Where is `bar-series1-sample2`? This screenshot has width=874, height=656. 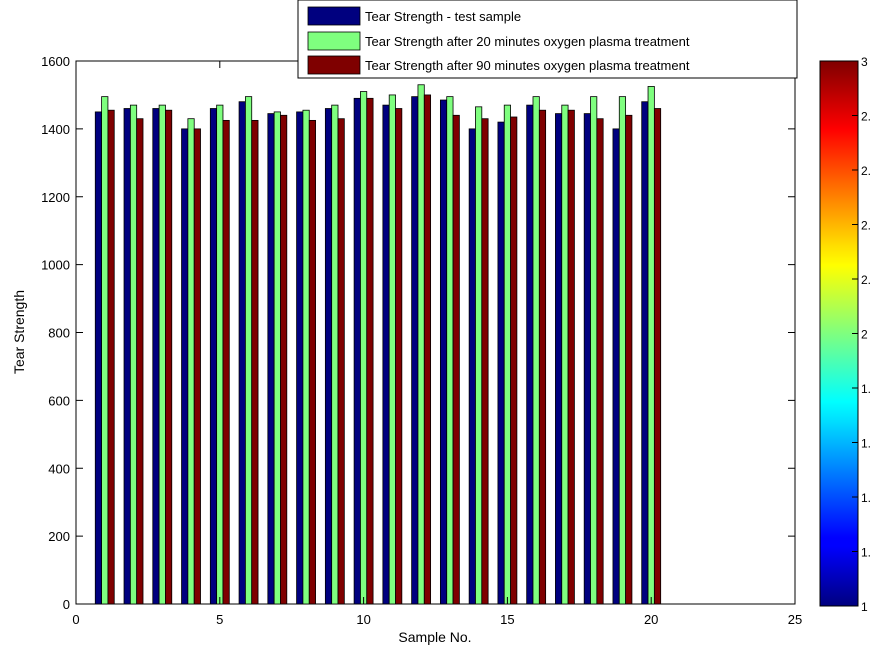 bar-series1-sample2 is located at coordinates (133, 354).